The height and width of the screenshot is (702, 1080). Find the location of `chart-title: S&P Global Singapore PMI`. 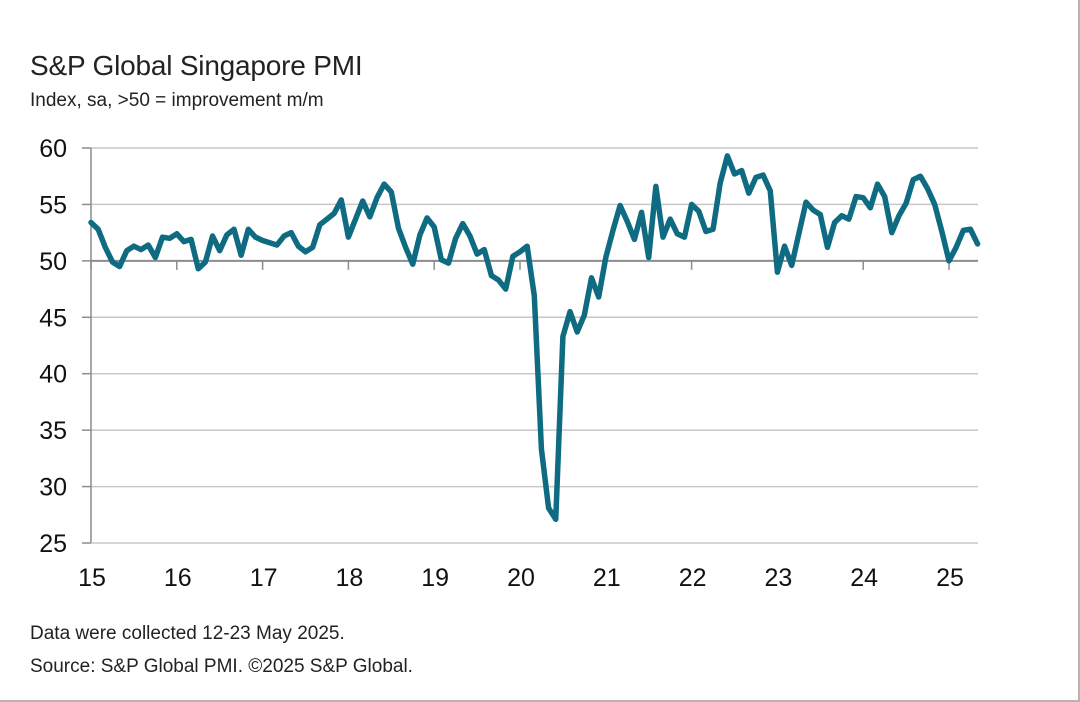

chart-title: S&P Global Singapore PMI is located at coordinates (196, 65).